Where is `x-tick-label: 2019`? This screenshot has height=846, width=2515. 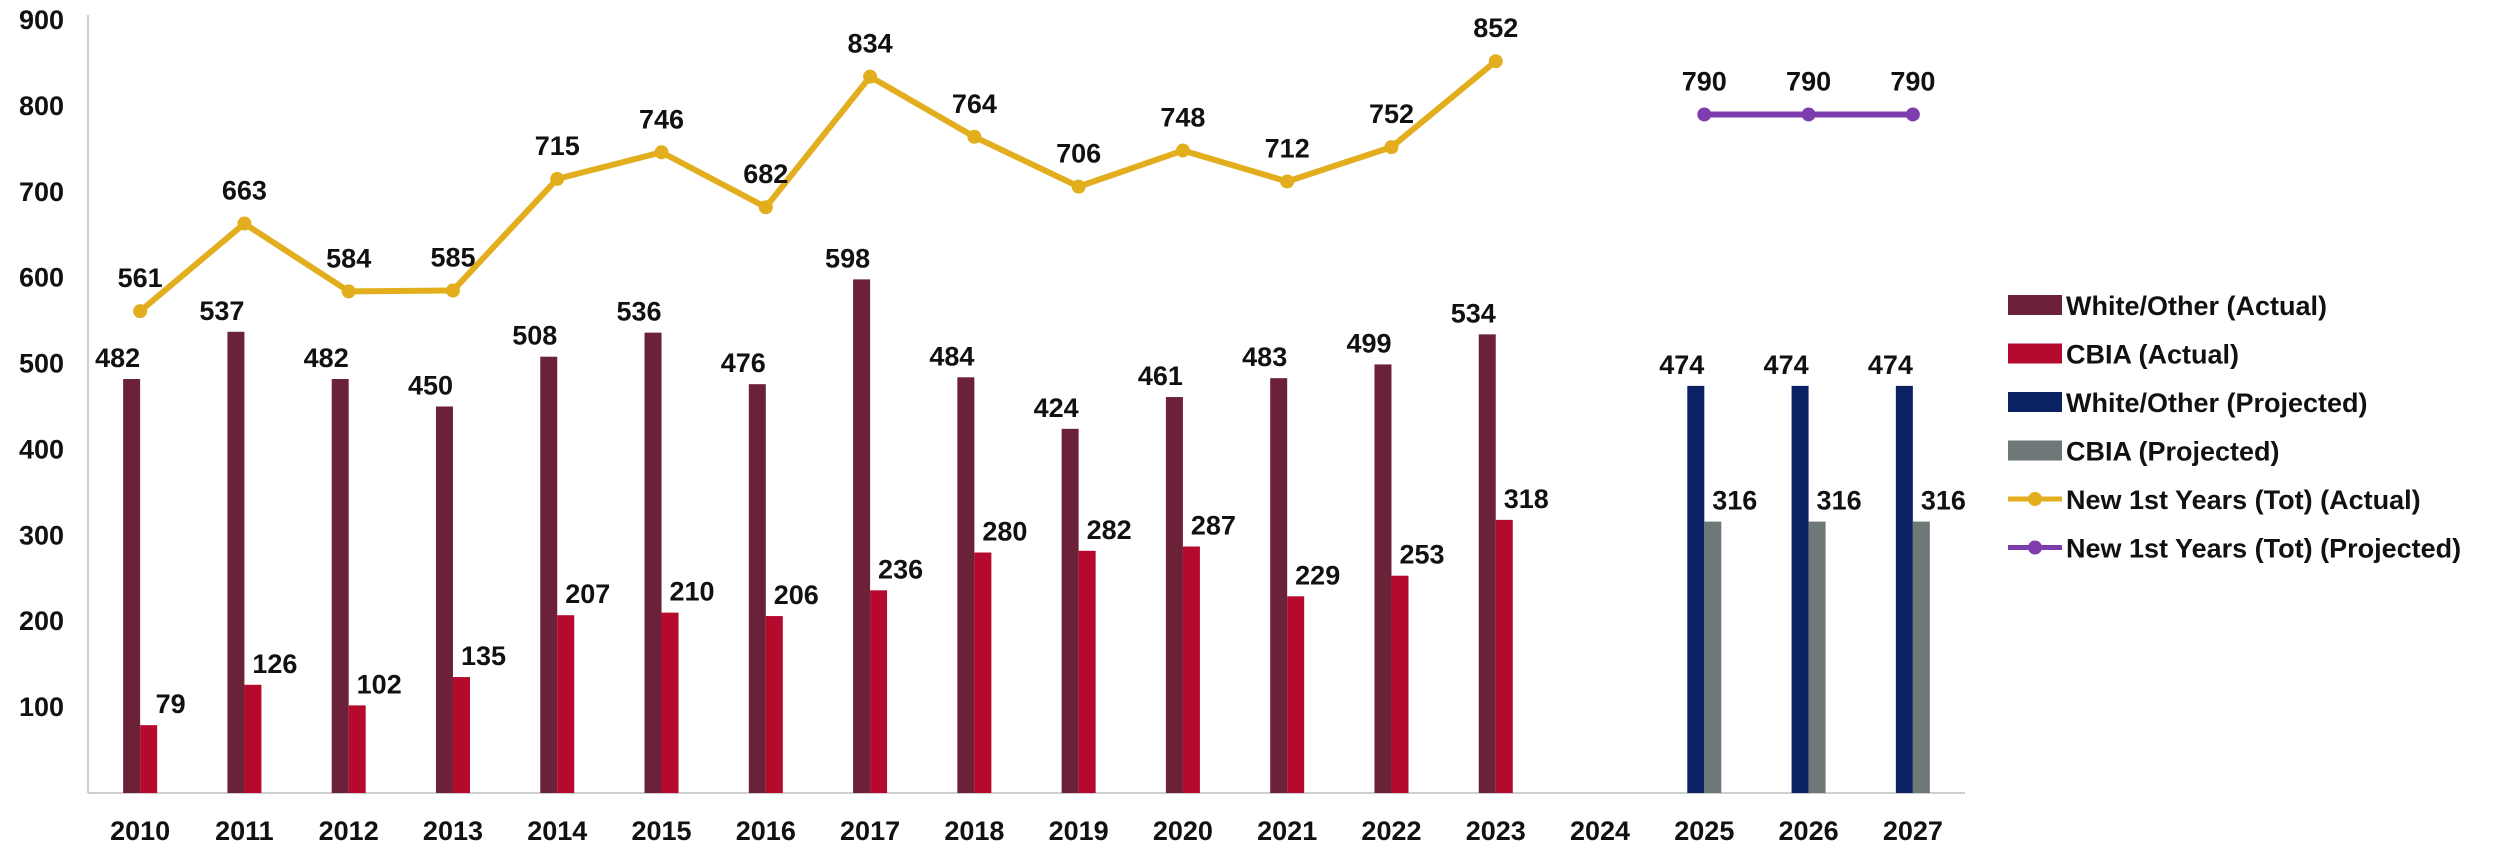 x-tick-label: 2019 is located at coordinates (1079, 831).